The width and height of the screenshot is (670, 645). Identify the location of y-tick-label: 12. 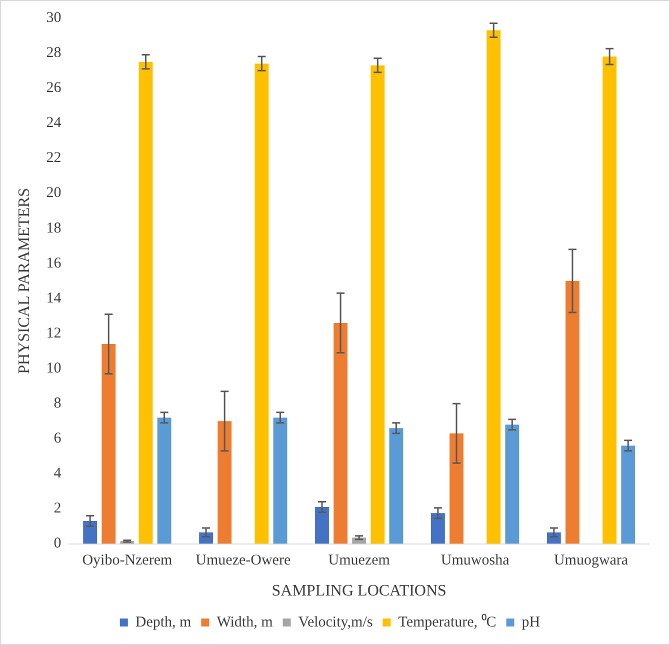
(54, 333).